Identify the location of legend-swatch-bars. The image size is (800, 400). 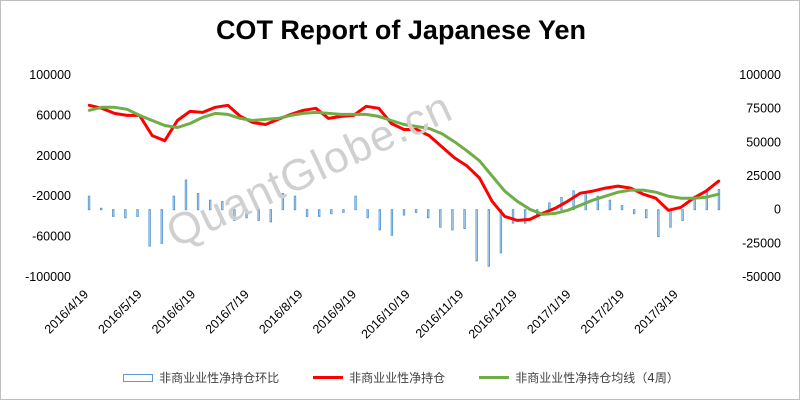
(138, 377).